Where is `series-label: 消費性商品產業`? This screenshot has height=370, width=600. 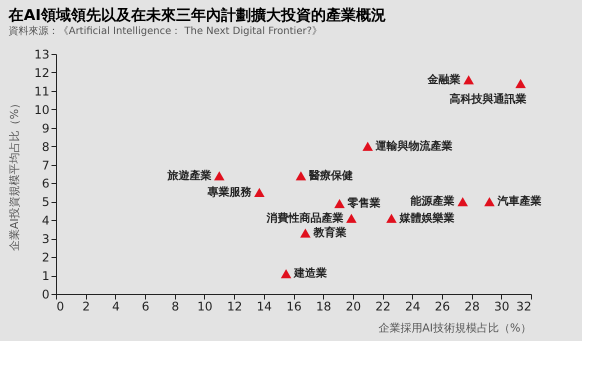 series-label: 消費性商品產業 is located at coordinates (304, 217).